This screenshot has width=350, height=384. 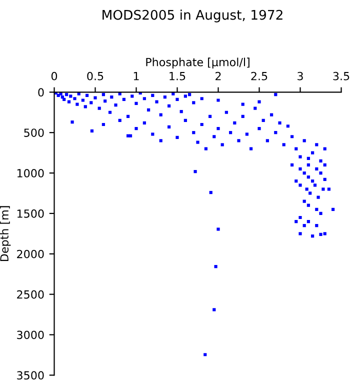 What do you see at coordinates (341, 76) in the screenshot?
I see `x-tick-label: 3.5` at bounding box center [341, 76].